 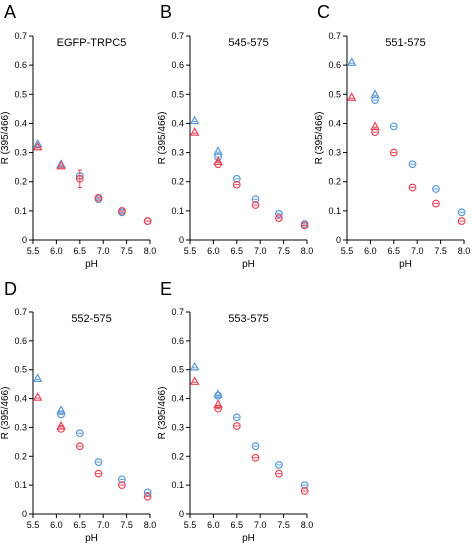 What do you see at coordinates (417, 251) in the screenshot?
I see `x-tick-label: 7.0` at bounding box center [417, 251].